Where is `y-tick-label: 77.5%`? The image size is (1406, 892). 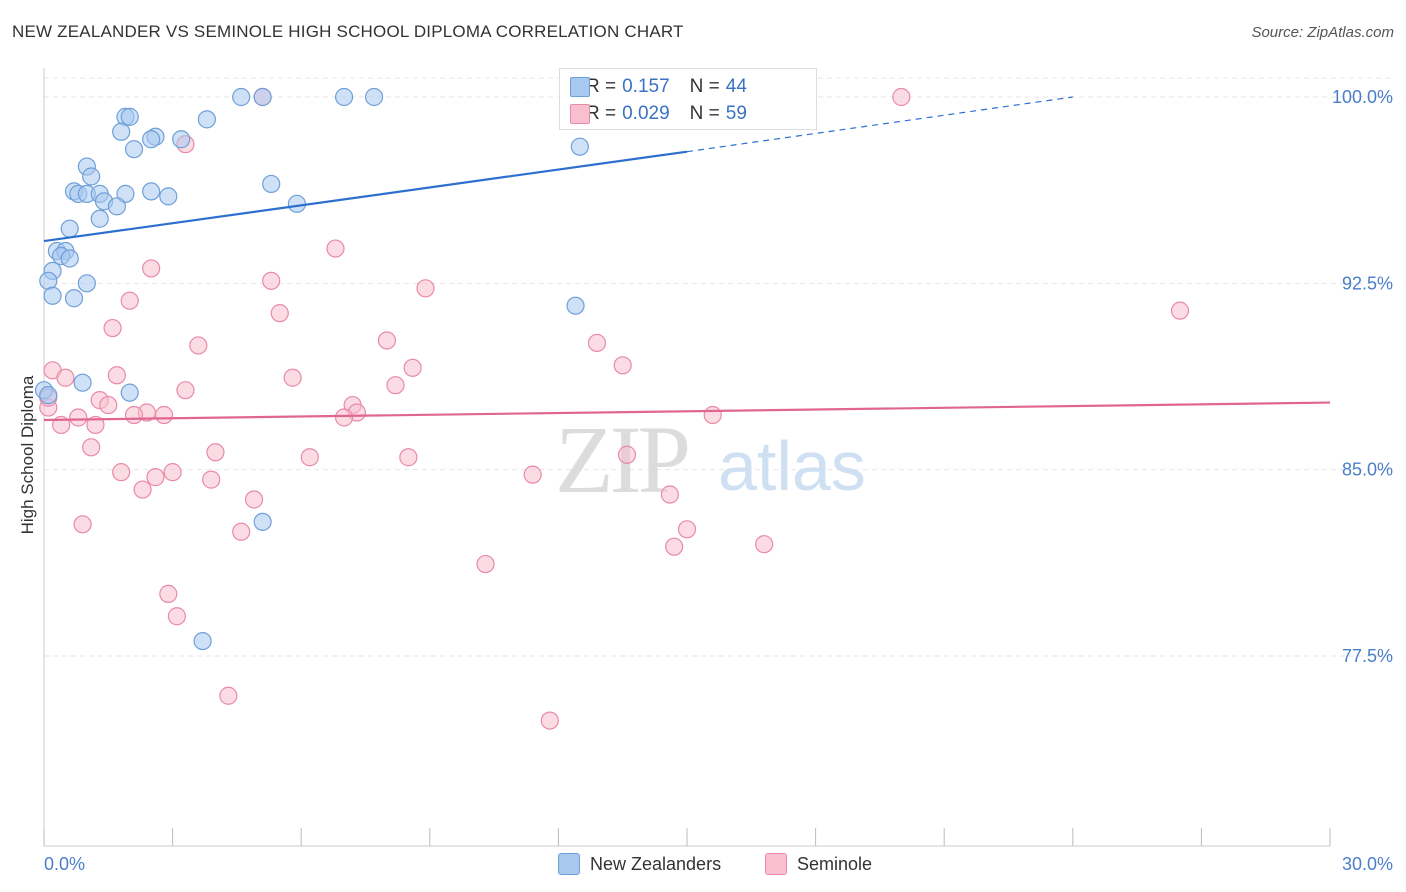
y-tick-label: 77.5% is located at coordinates (1367, 656).